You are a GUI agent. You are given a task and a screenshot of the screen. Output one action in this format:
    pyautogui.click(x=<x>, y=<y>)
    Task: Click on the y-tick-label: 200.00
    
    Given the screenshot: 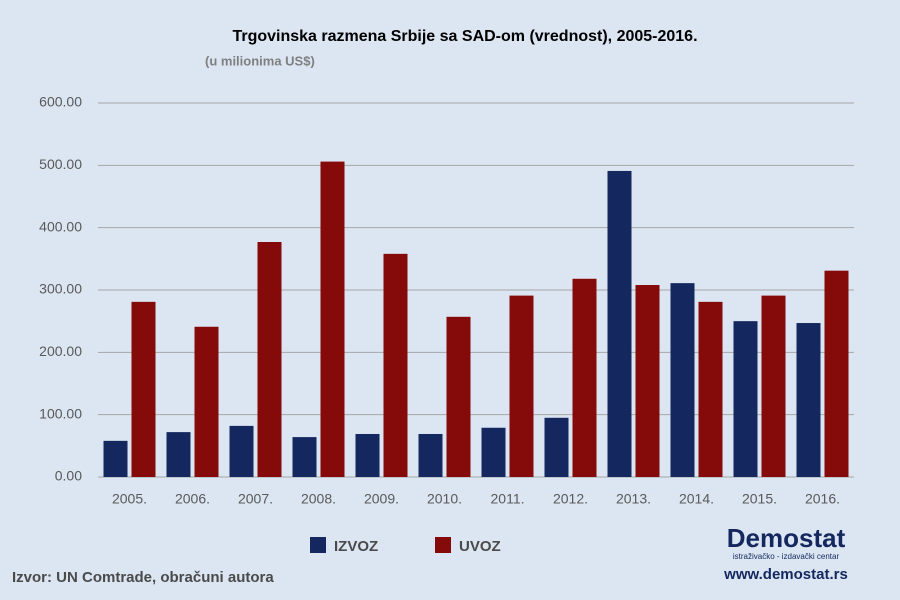 What is the action you would take?
    pyautogui.click(x=60, y=351)
    